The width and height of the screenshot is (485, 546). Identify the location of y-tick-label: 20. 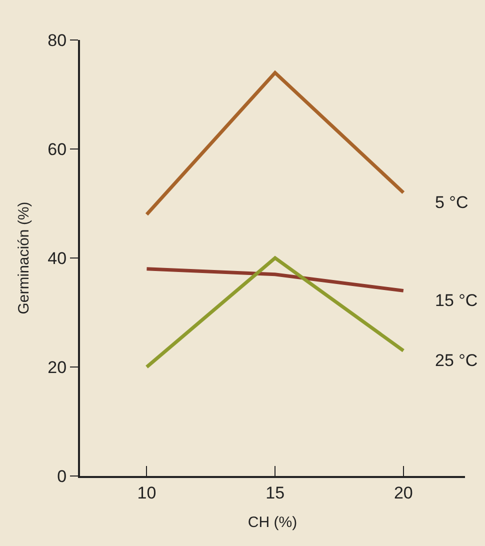
(57, 367).